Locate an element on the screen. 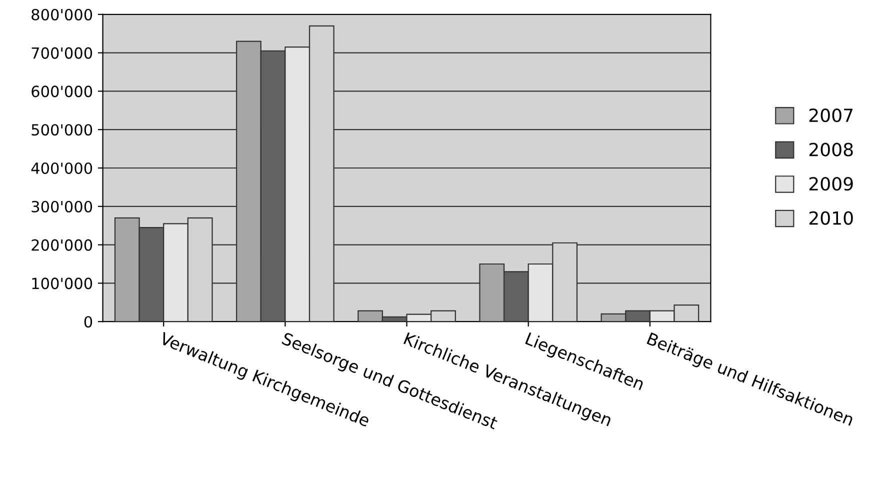  y-tick-label: 600'000 is located at coordinates (62, 92).